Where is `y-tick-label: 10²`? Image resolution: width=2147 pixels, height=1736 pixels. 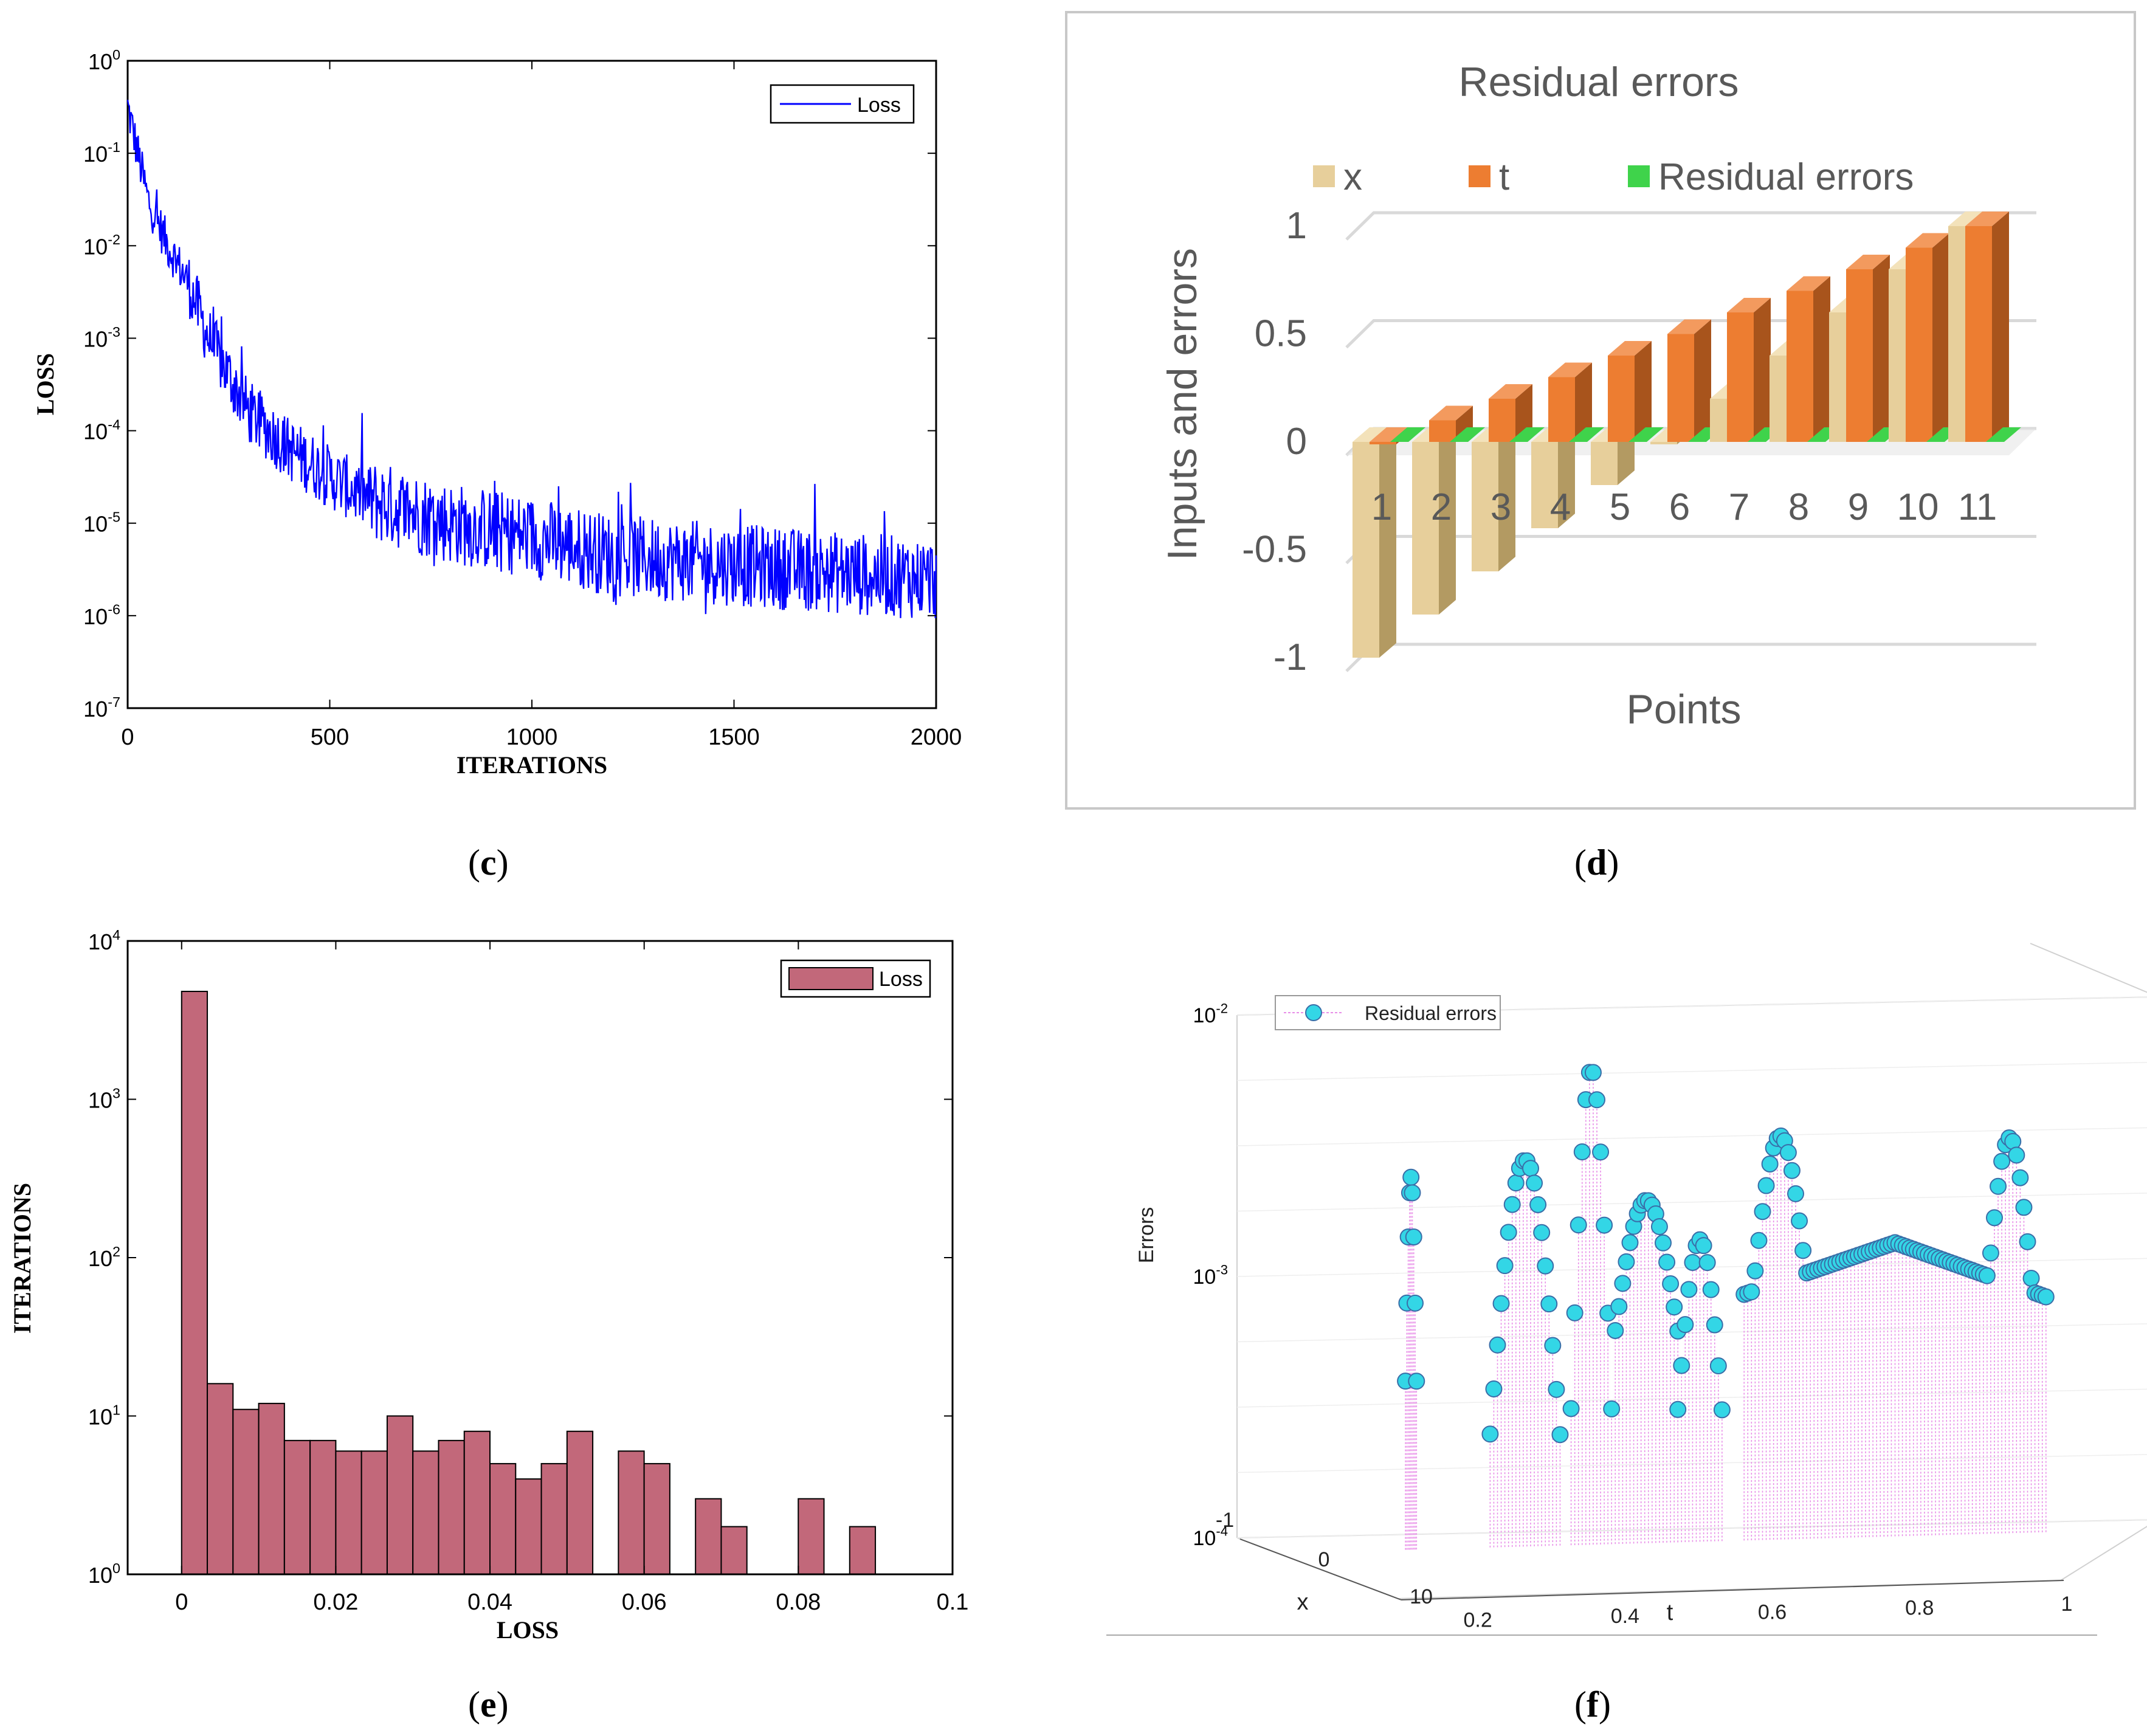 y-tick-label: 10² is located at coordinates (104, 1257).